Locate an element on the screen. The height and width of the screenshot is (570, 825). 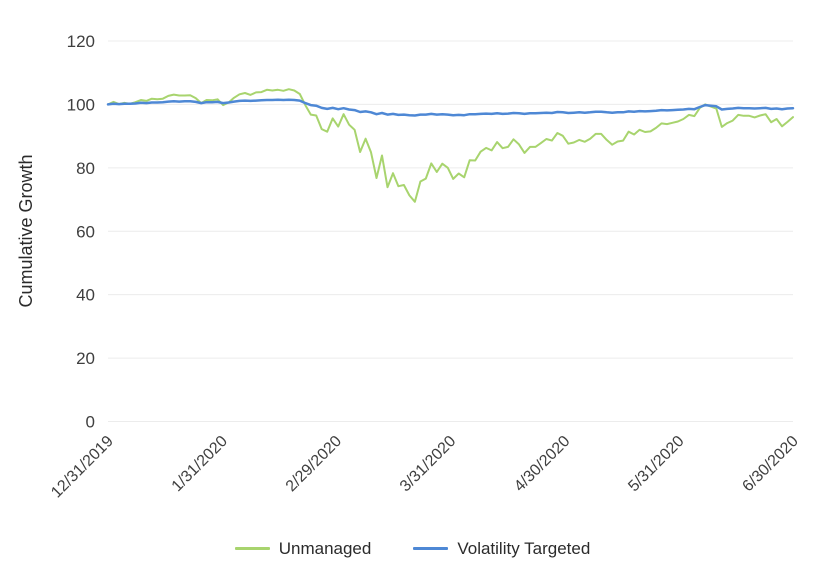
unmanaged-line-swatch-icon is located at coordinates (252, 548).